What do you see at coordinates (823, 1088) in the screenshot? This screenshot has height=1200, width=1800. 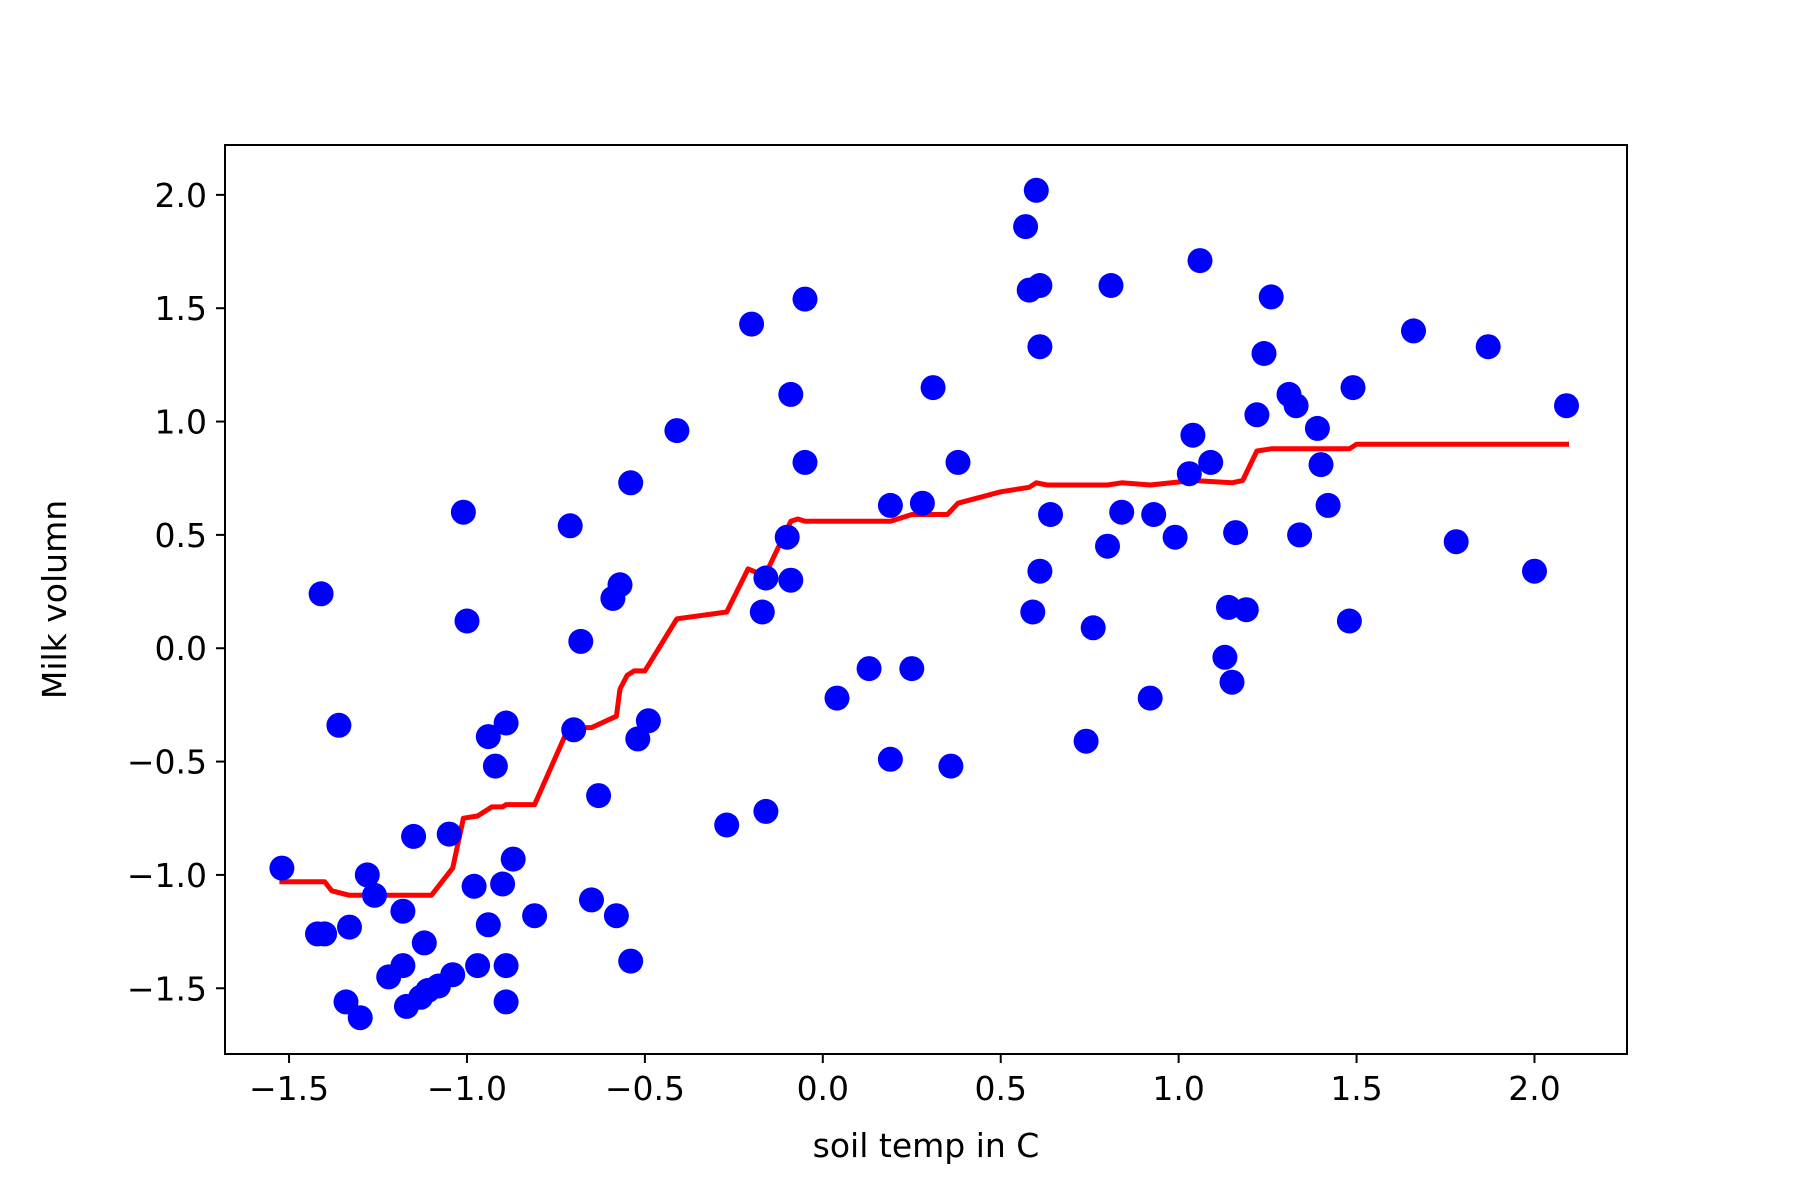 I see `x-tick-label: 0.0` at bounding box center [823, 1088].